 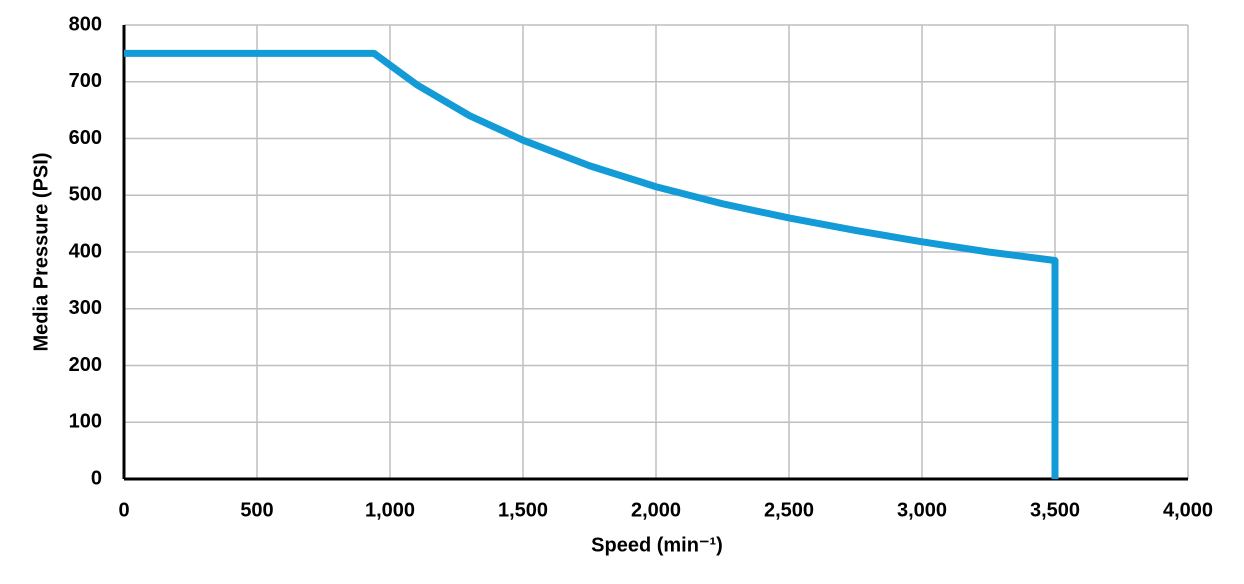 What do you see at coordinates (789, 510) in the screenshot?
I see `x-tick-label: 2,500` at bounding box center [789, 510].